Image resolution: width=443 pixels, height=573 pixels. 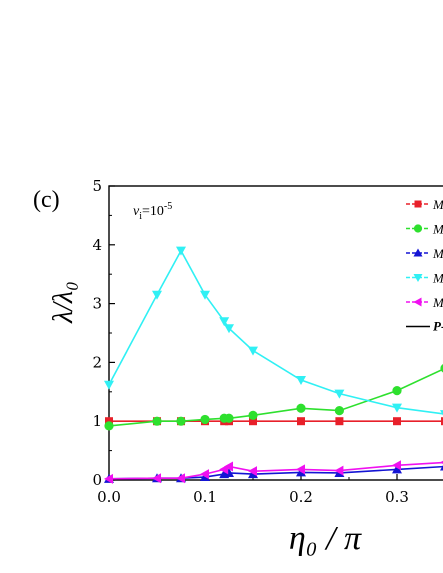 I want to click on y-tick-label: 4, so click(x=97, y=245).